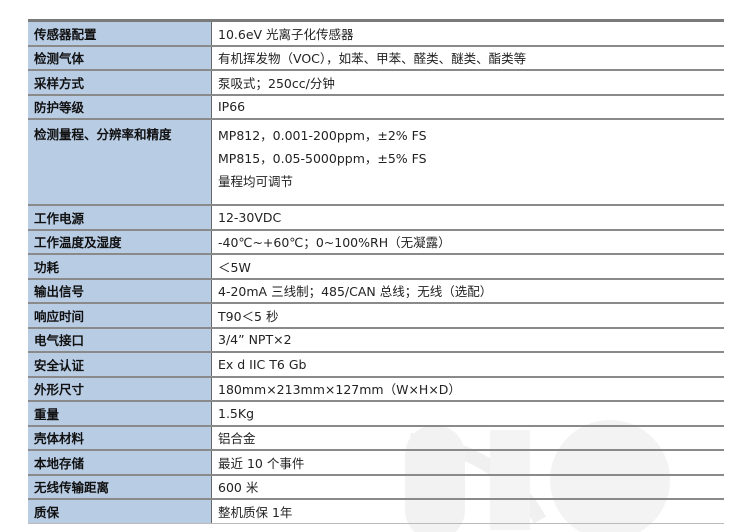 This screenshot has width=750, height=532. I want to click on spec-label: 输出信号, so click(120, 290).